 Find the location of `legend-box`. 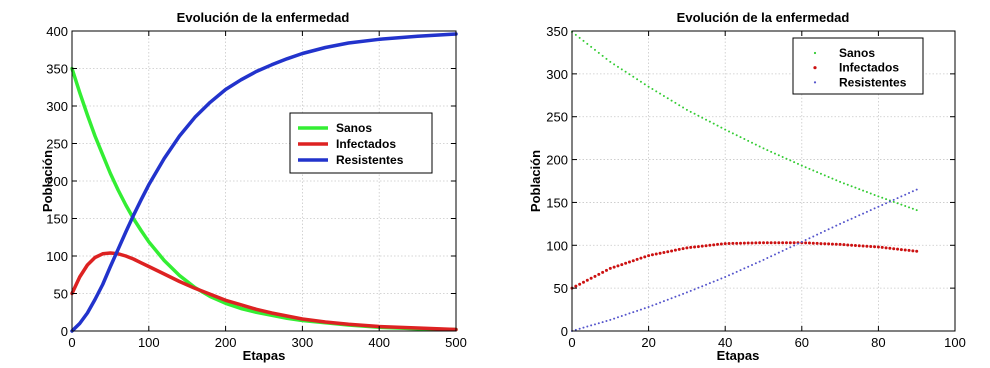

legend-box is located at coordinates (858, 66).